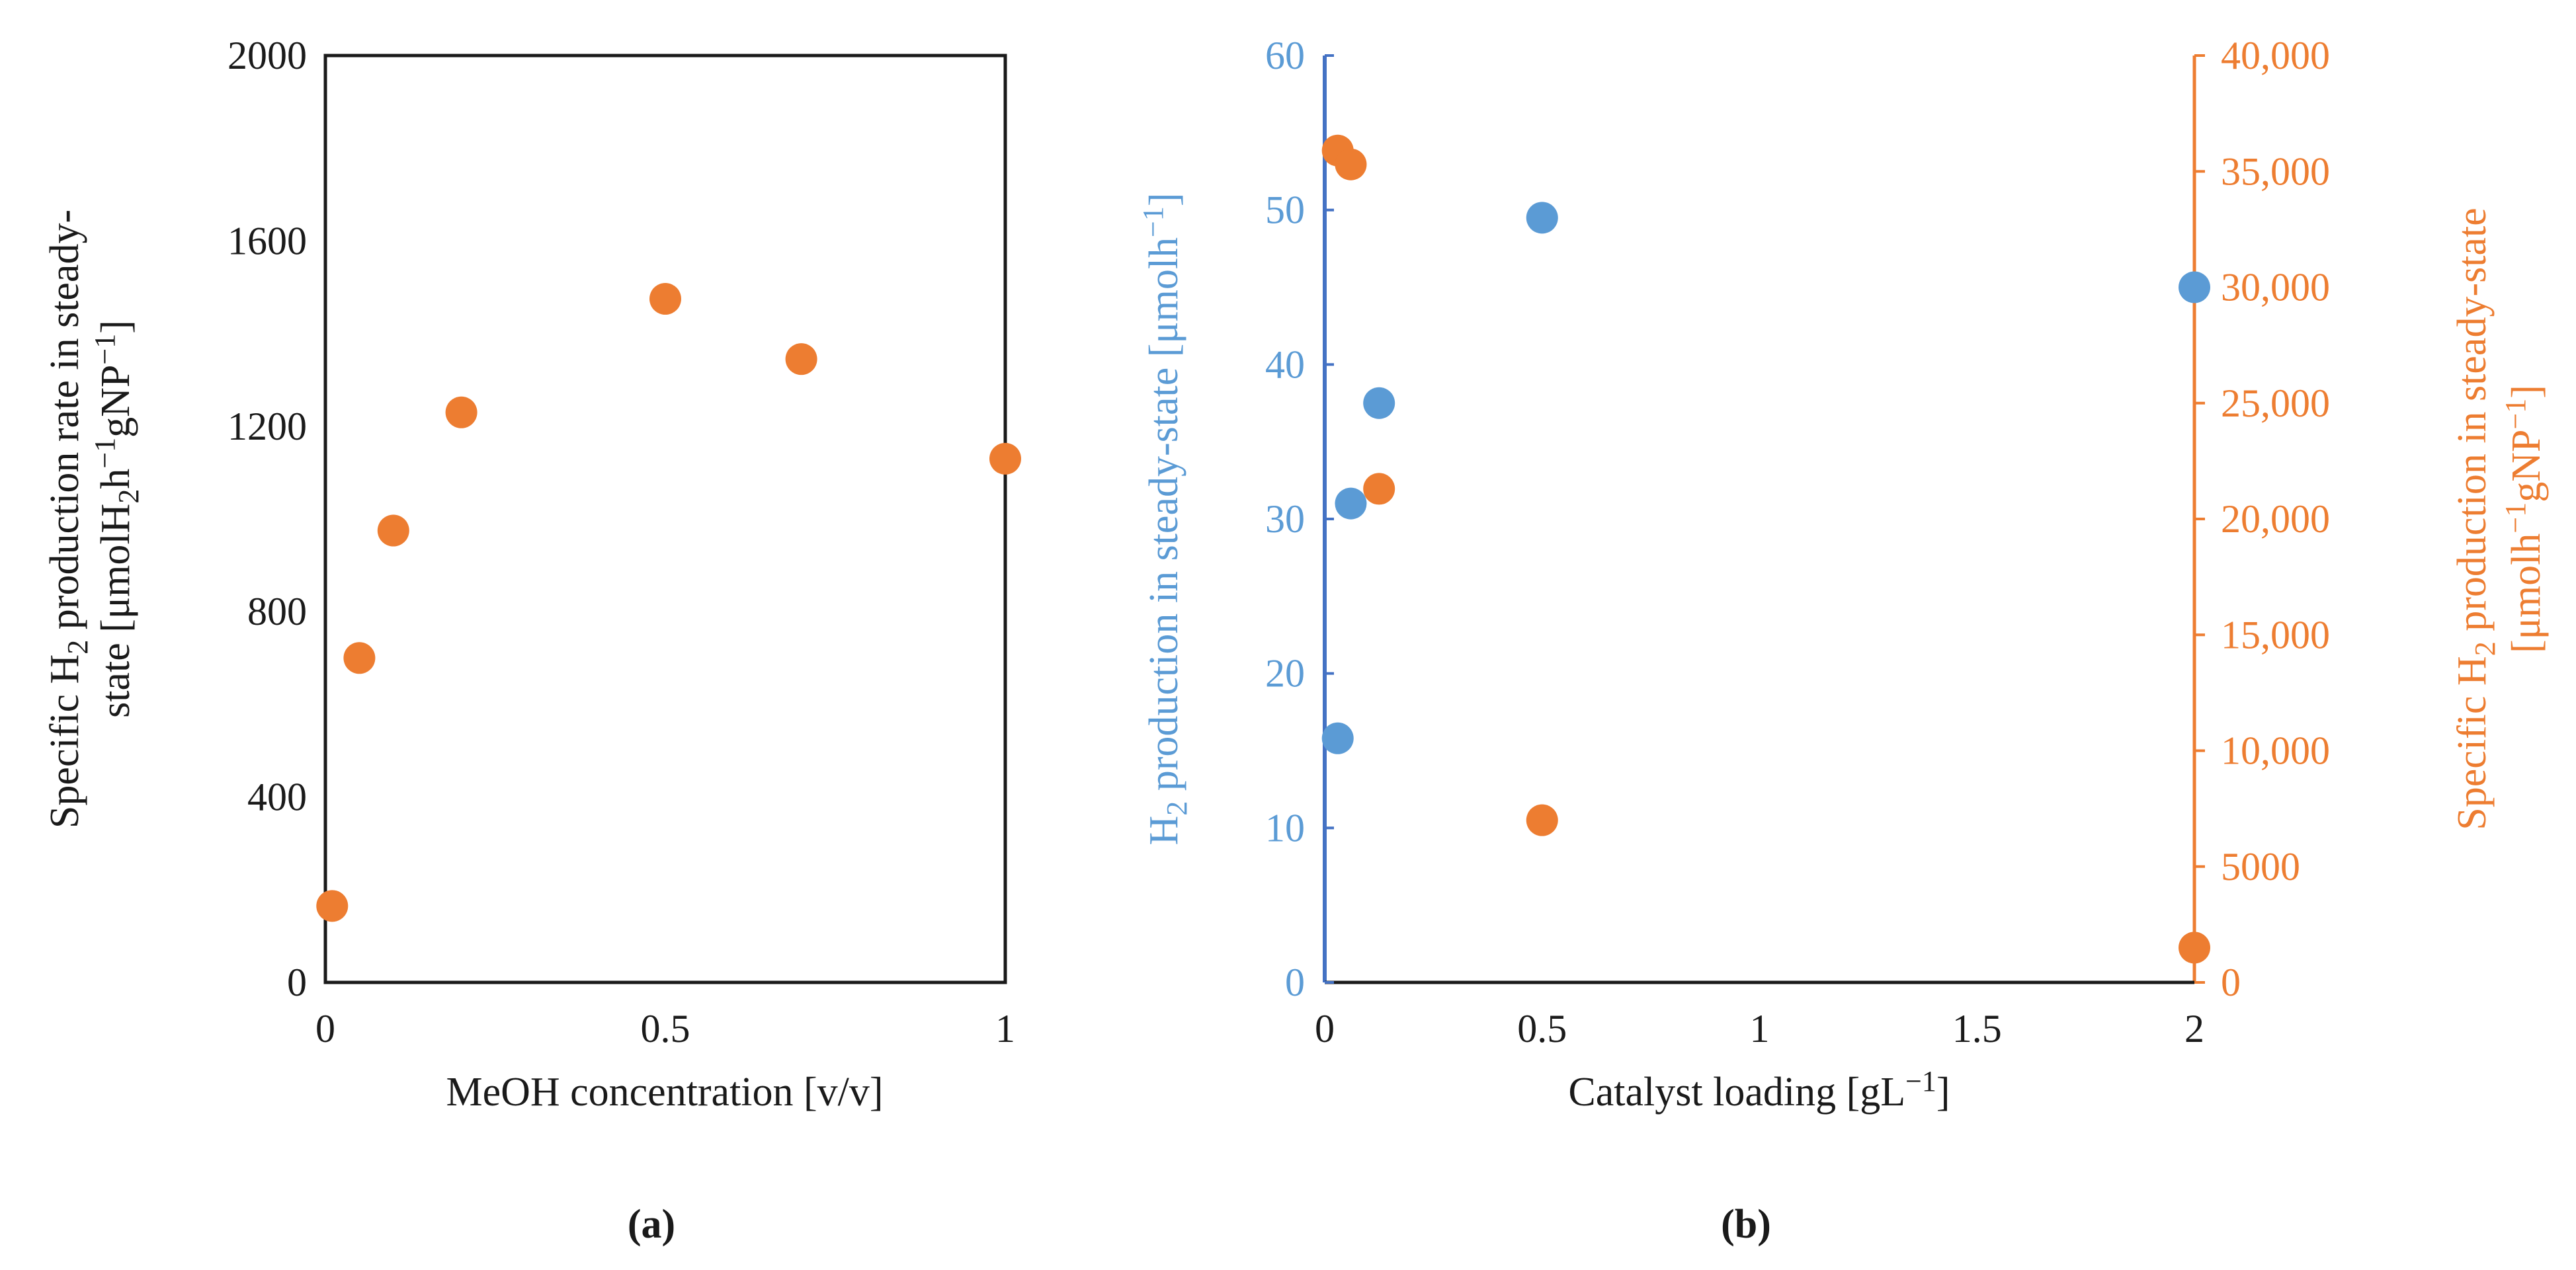 The height and width of the screenshot is (1270, 2576). I want to click on panel-a-y-tick-label: 2000, so click(267, 55).